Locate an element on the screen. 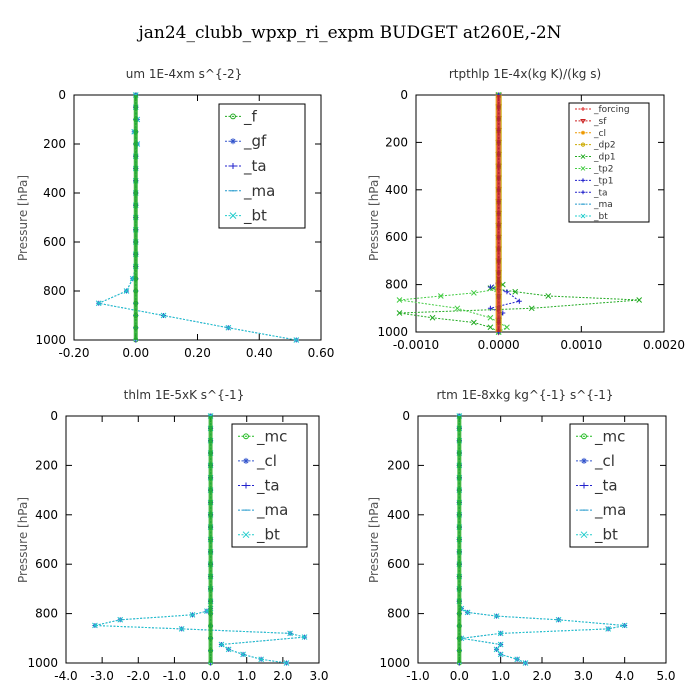 This screenshot has height=700, width=700. x-tick-label: 0.0 is located at coordinates (210, 676).